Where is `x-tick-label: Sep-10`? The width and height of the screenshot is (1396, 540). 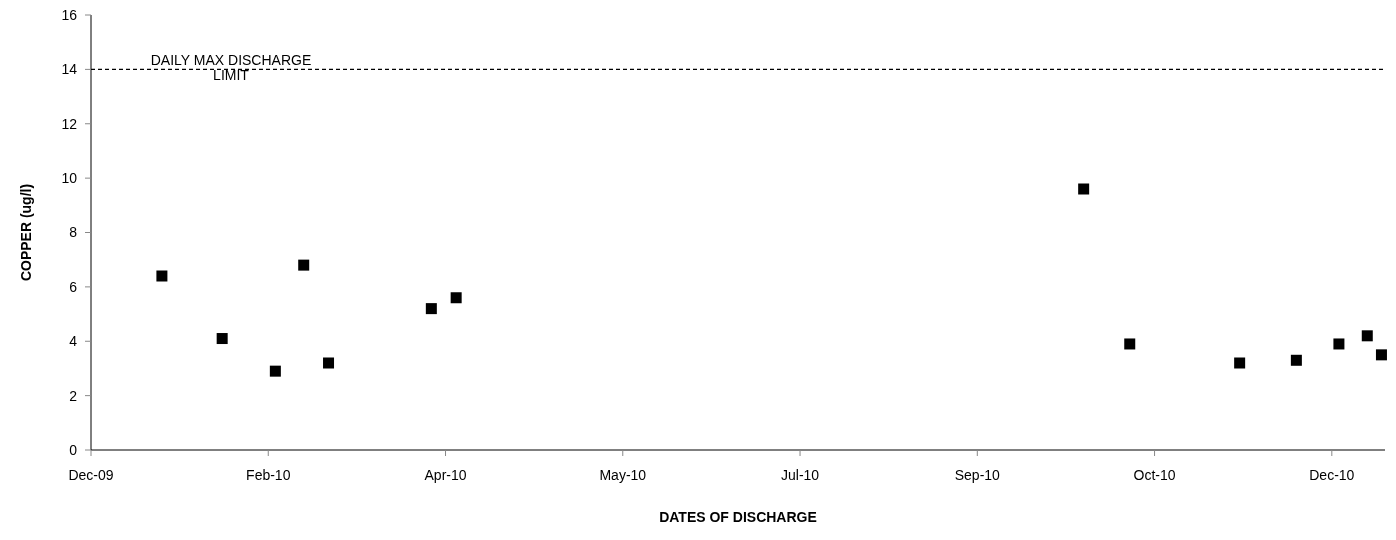 x-tick-label: Sep-10 is located at coordinates (977, 475).